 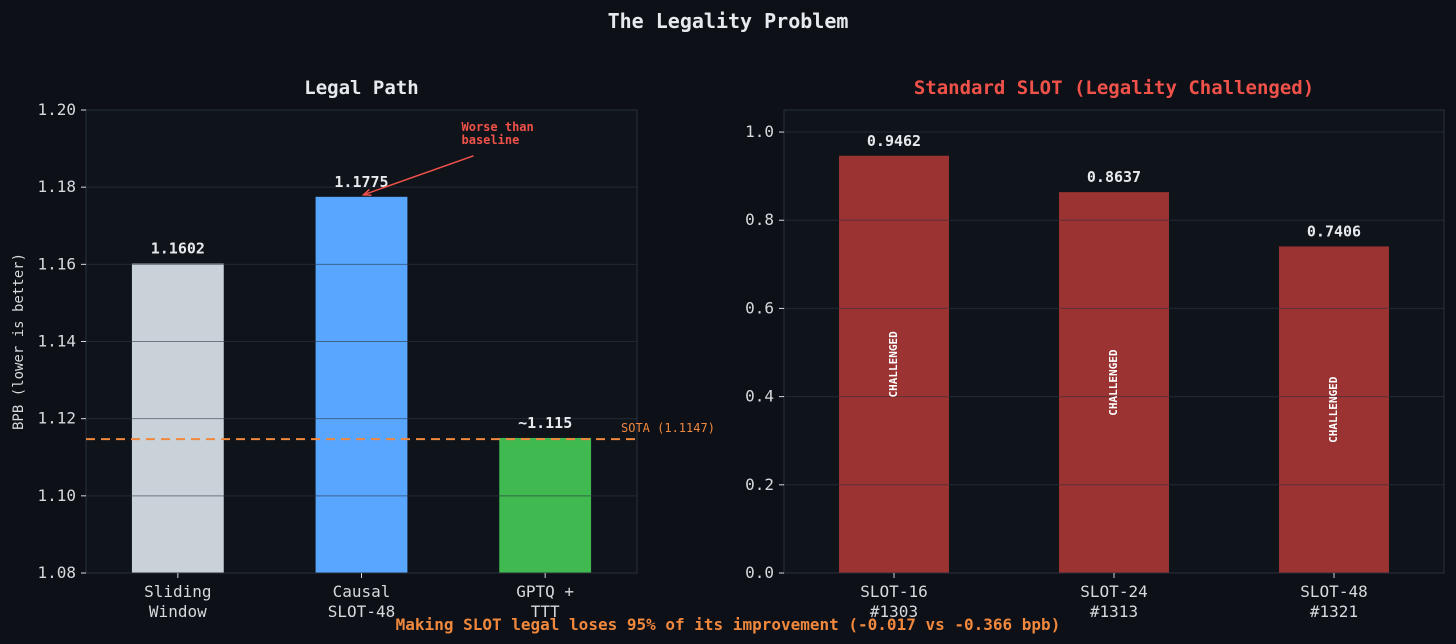 I want to click on x-tick-label: Sliding Window, so click(x=177, y=601).